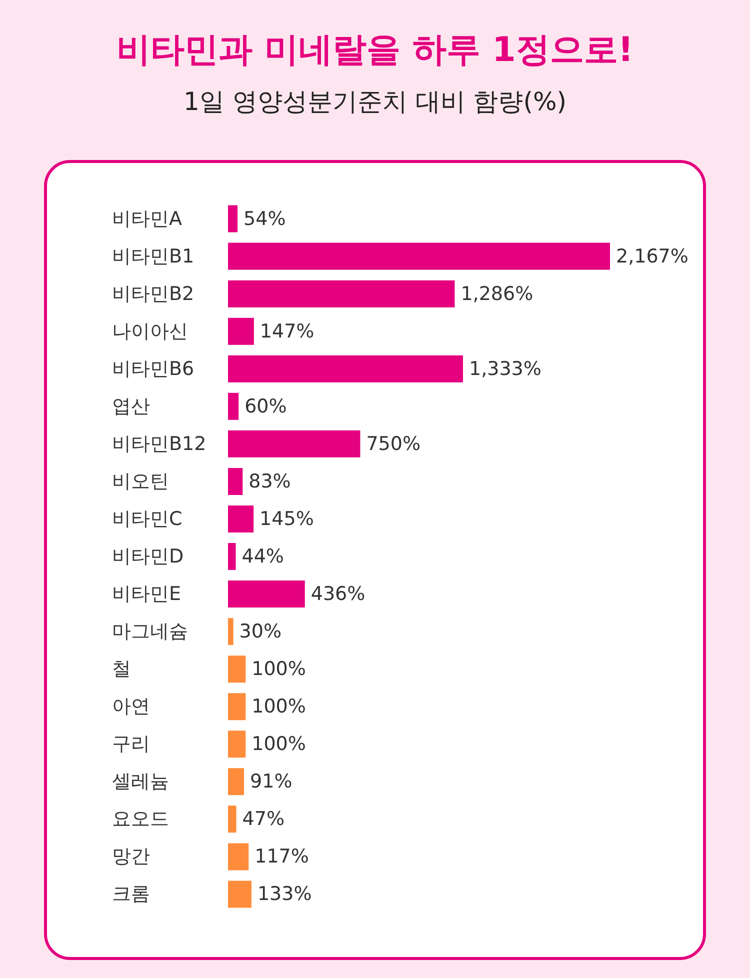 The image size is (750, 978). I want to click on data-label: 1,286%, so click(497, 293).